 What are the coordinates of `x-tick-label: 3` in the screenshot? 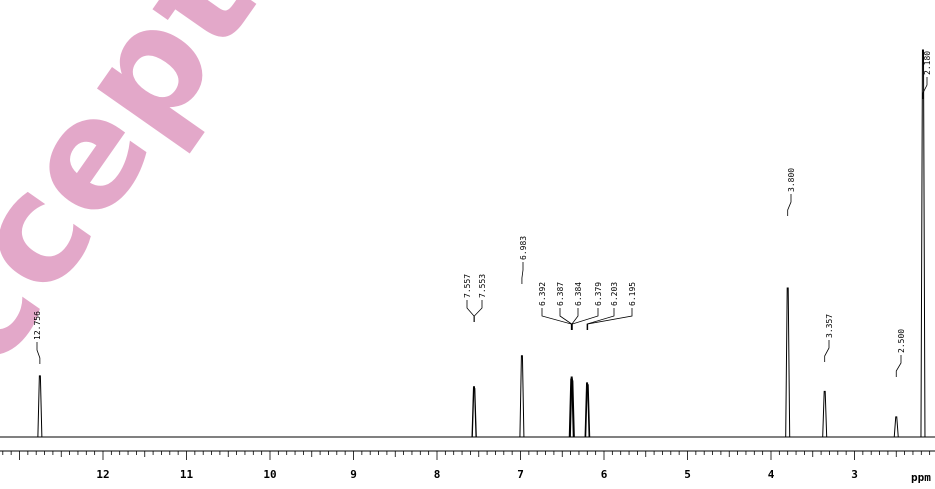 It's located at (854, 474).